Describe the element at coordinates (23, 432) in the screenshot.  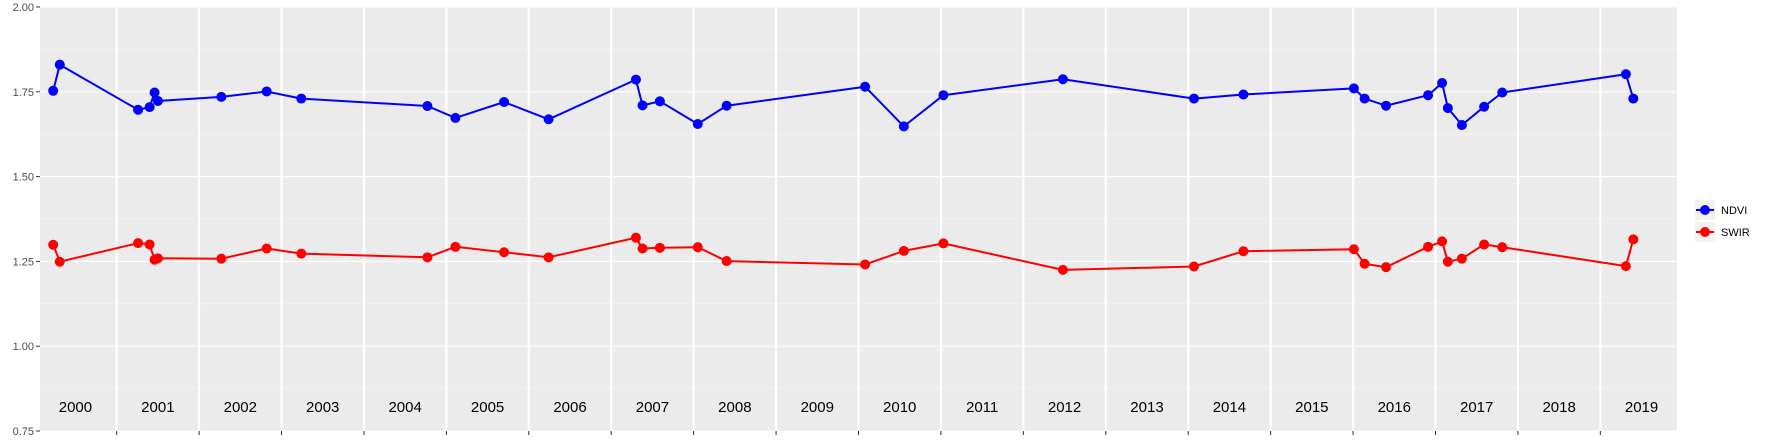
I see `y-tick-label: 0.75` at that location.